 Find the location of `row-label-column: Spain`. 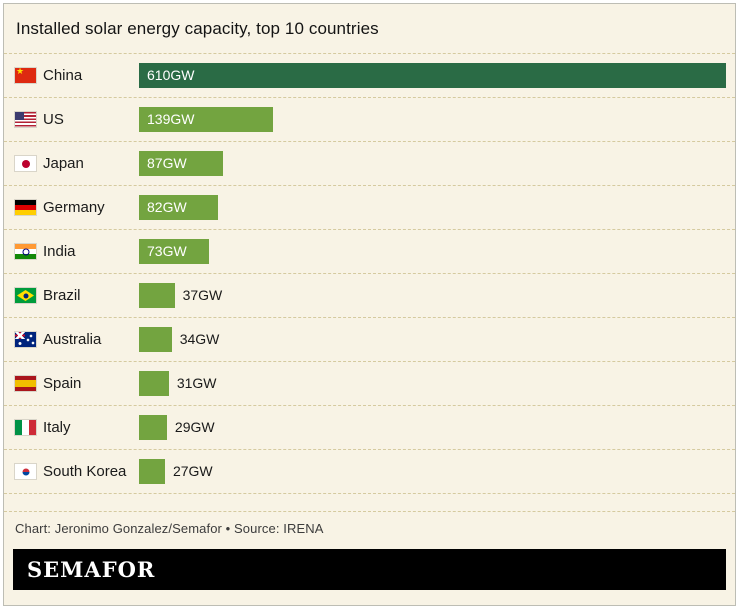

row-label-column: Spain is located at coordinates (77, 383).